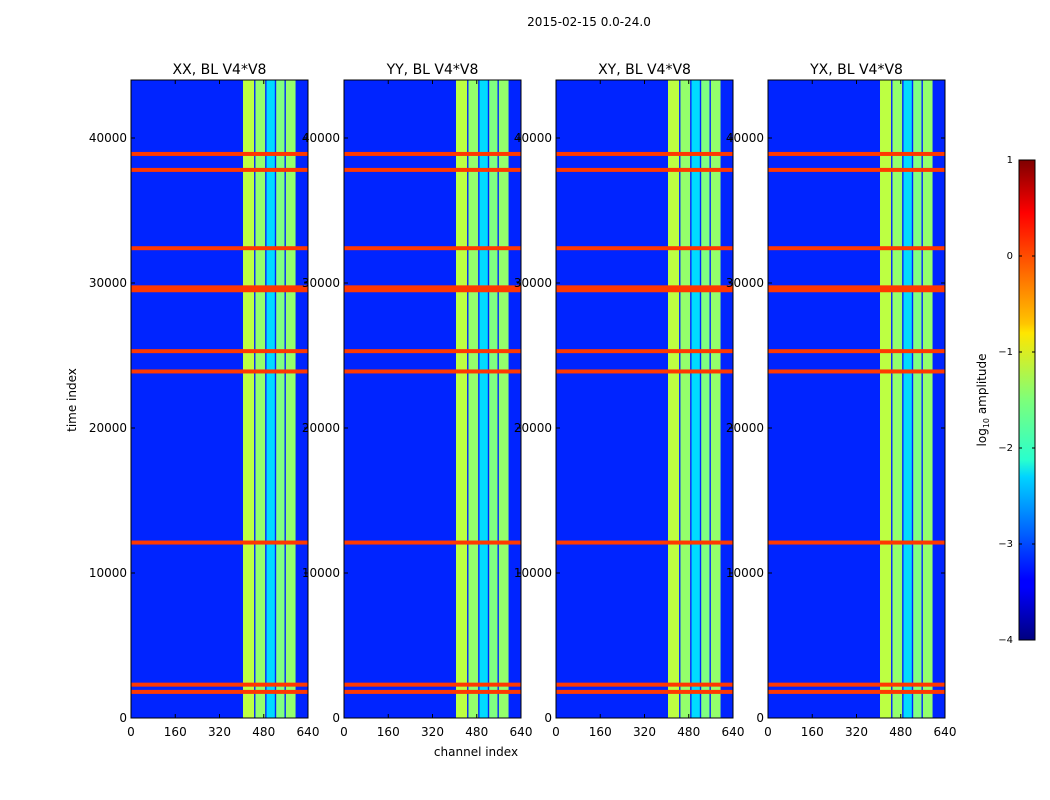 The image size is (1050, 800). Describe the element at coordinates (982, 386) in the screenshot. I see `colorbar-label-rest: amplitude` at that location.